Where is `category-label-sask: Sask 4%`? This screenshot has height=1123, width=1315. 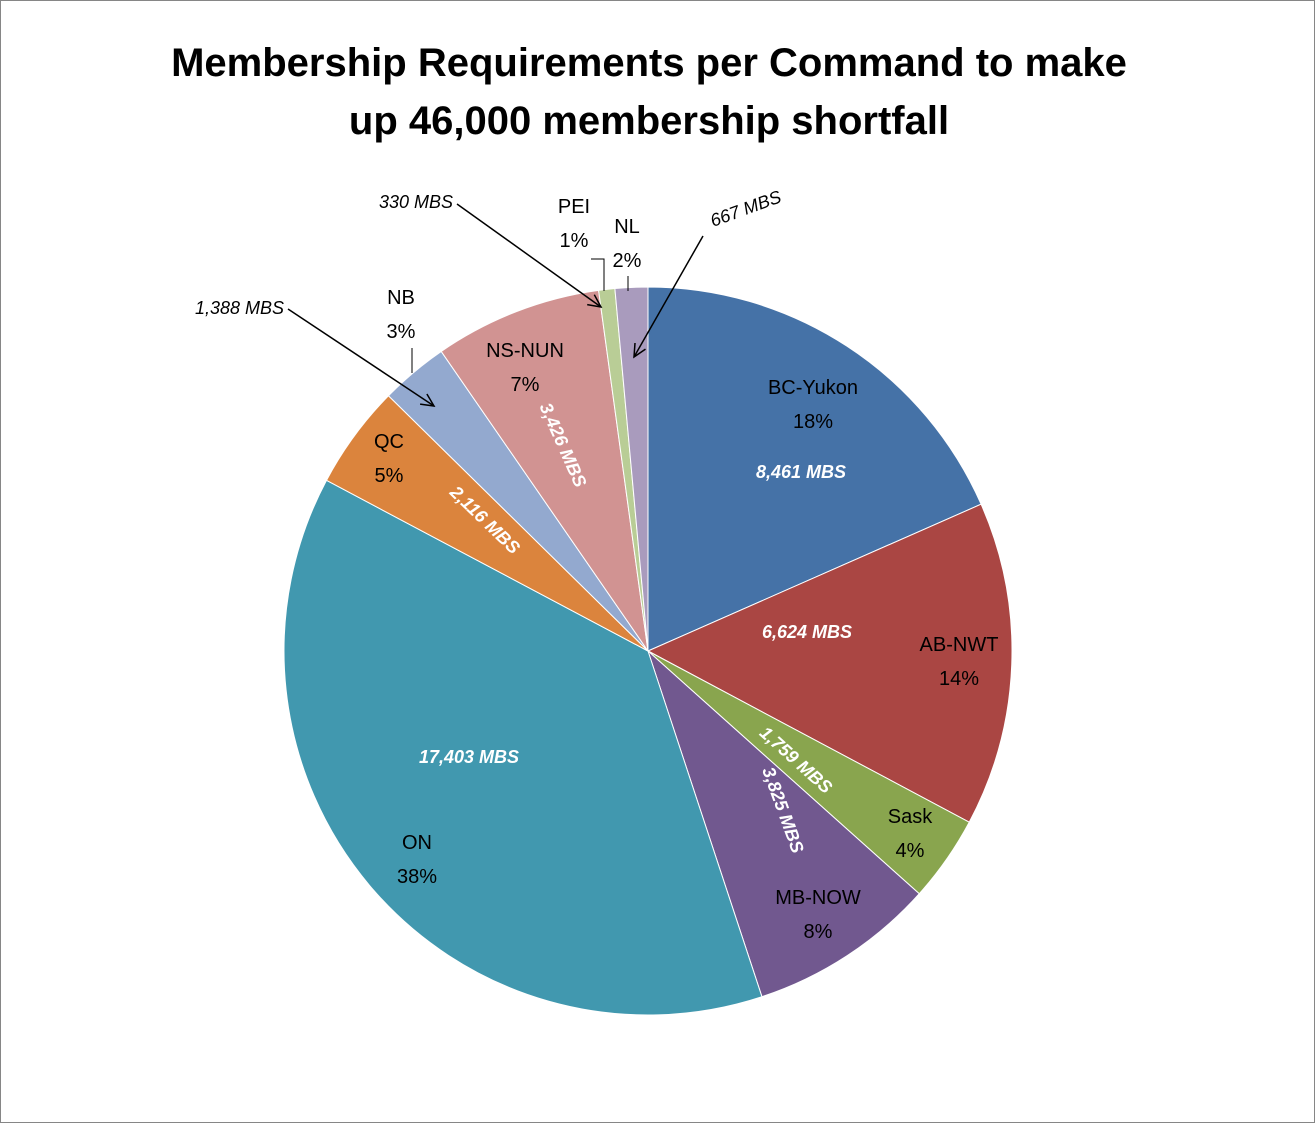
category-label-sask: Sask 4% is located at coordinates (910, 834).